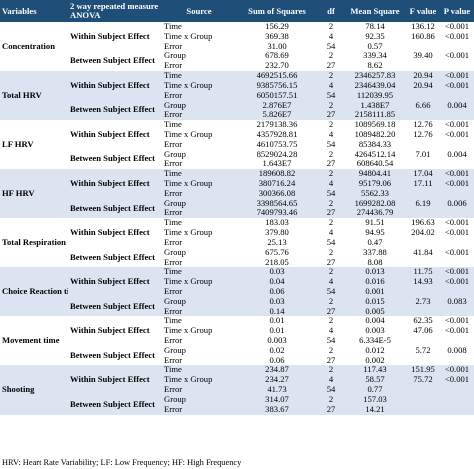 This screenshot has width=474, height=469. I want to click on table-row: Error 7409793.46 27 274436.79, so click(237, 213).